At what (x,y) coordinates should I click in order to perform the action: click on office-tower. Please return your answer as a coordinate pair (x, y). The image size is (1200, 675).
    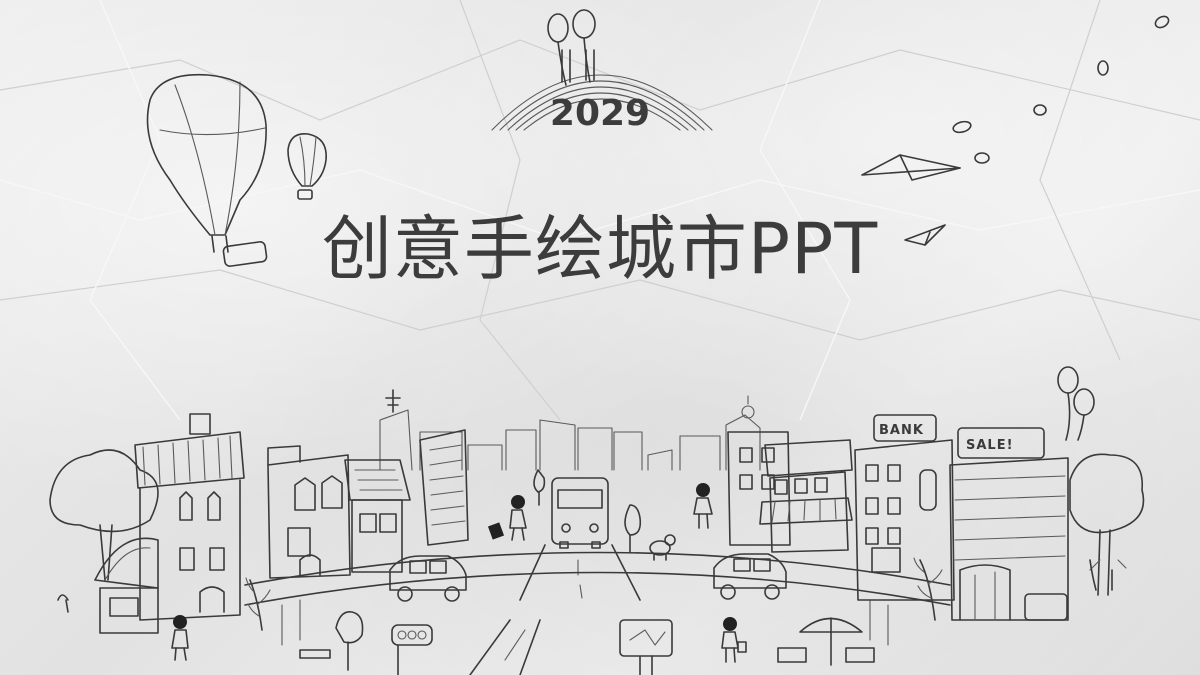
    Looking at the image, I should click on (444, 487).